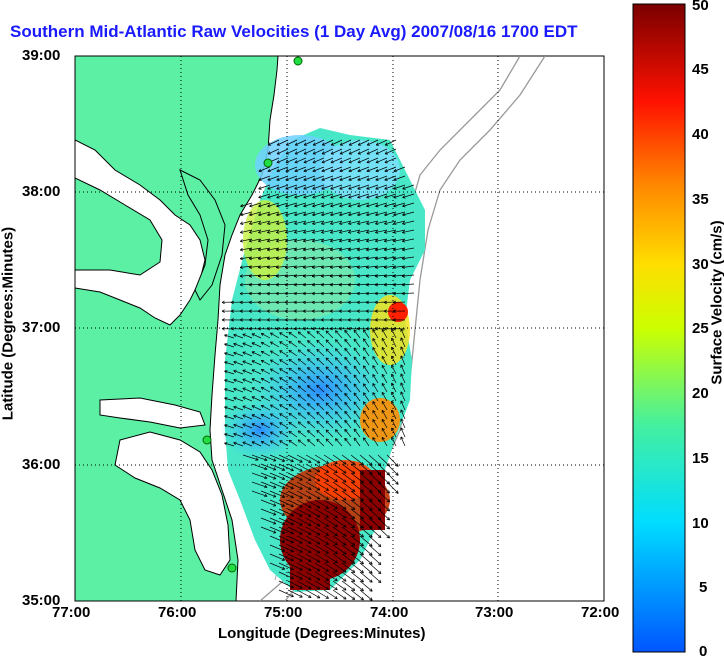 This screenshot has height=660, width=724. I want to click on colorbar-tick: 45, so click(700, 69).